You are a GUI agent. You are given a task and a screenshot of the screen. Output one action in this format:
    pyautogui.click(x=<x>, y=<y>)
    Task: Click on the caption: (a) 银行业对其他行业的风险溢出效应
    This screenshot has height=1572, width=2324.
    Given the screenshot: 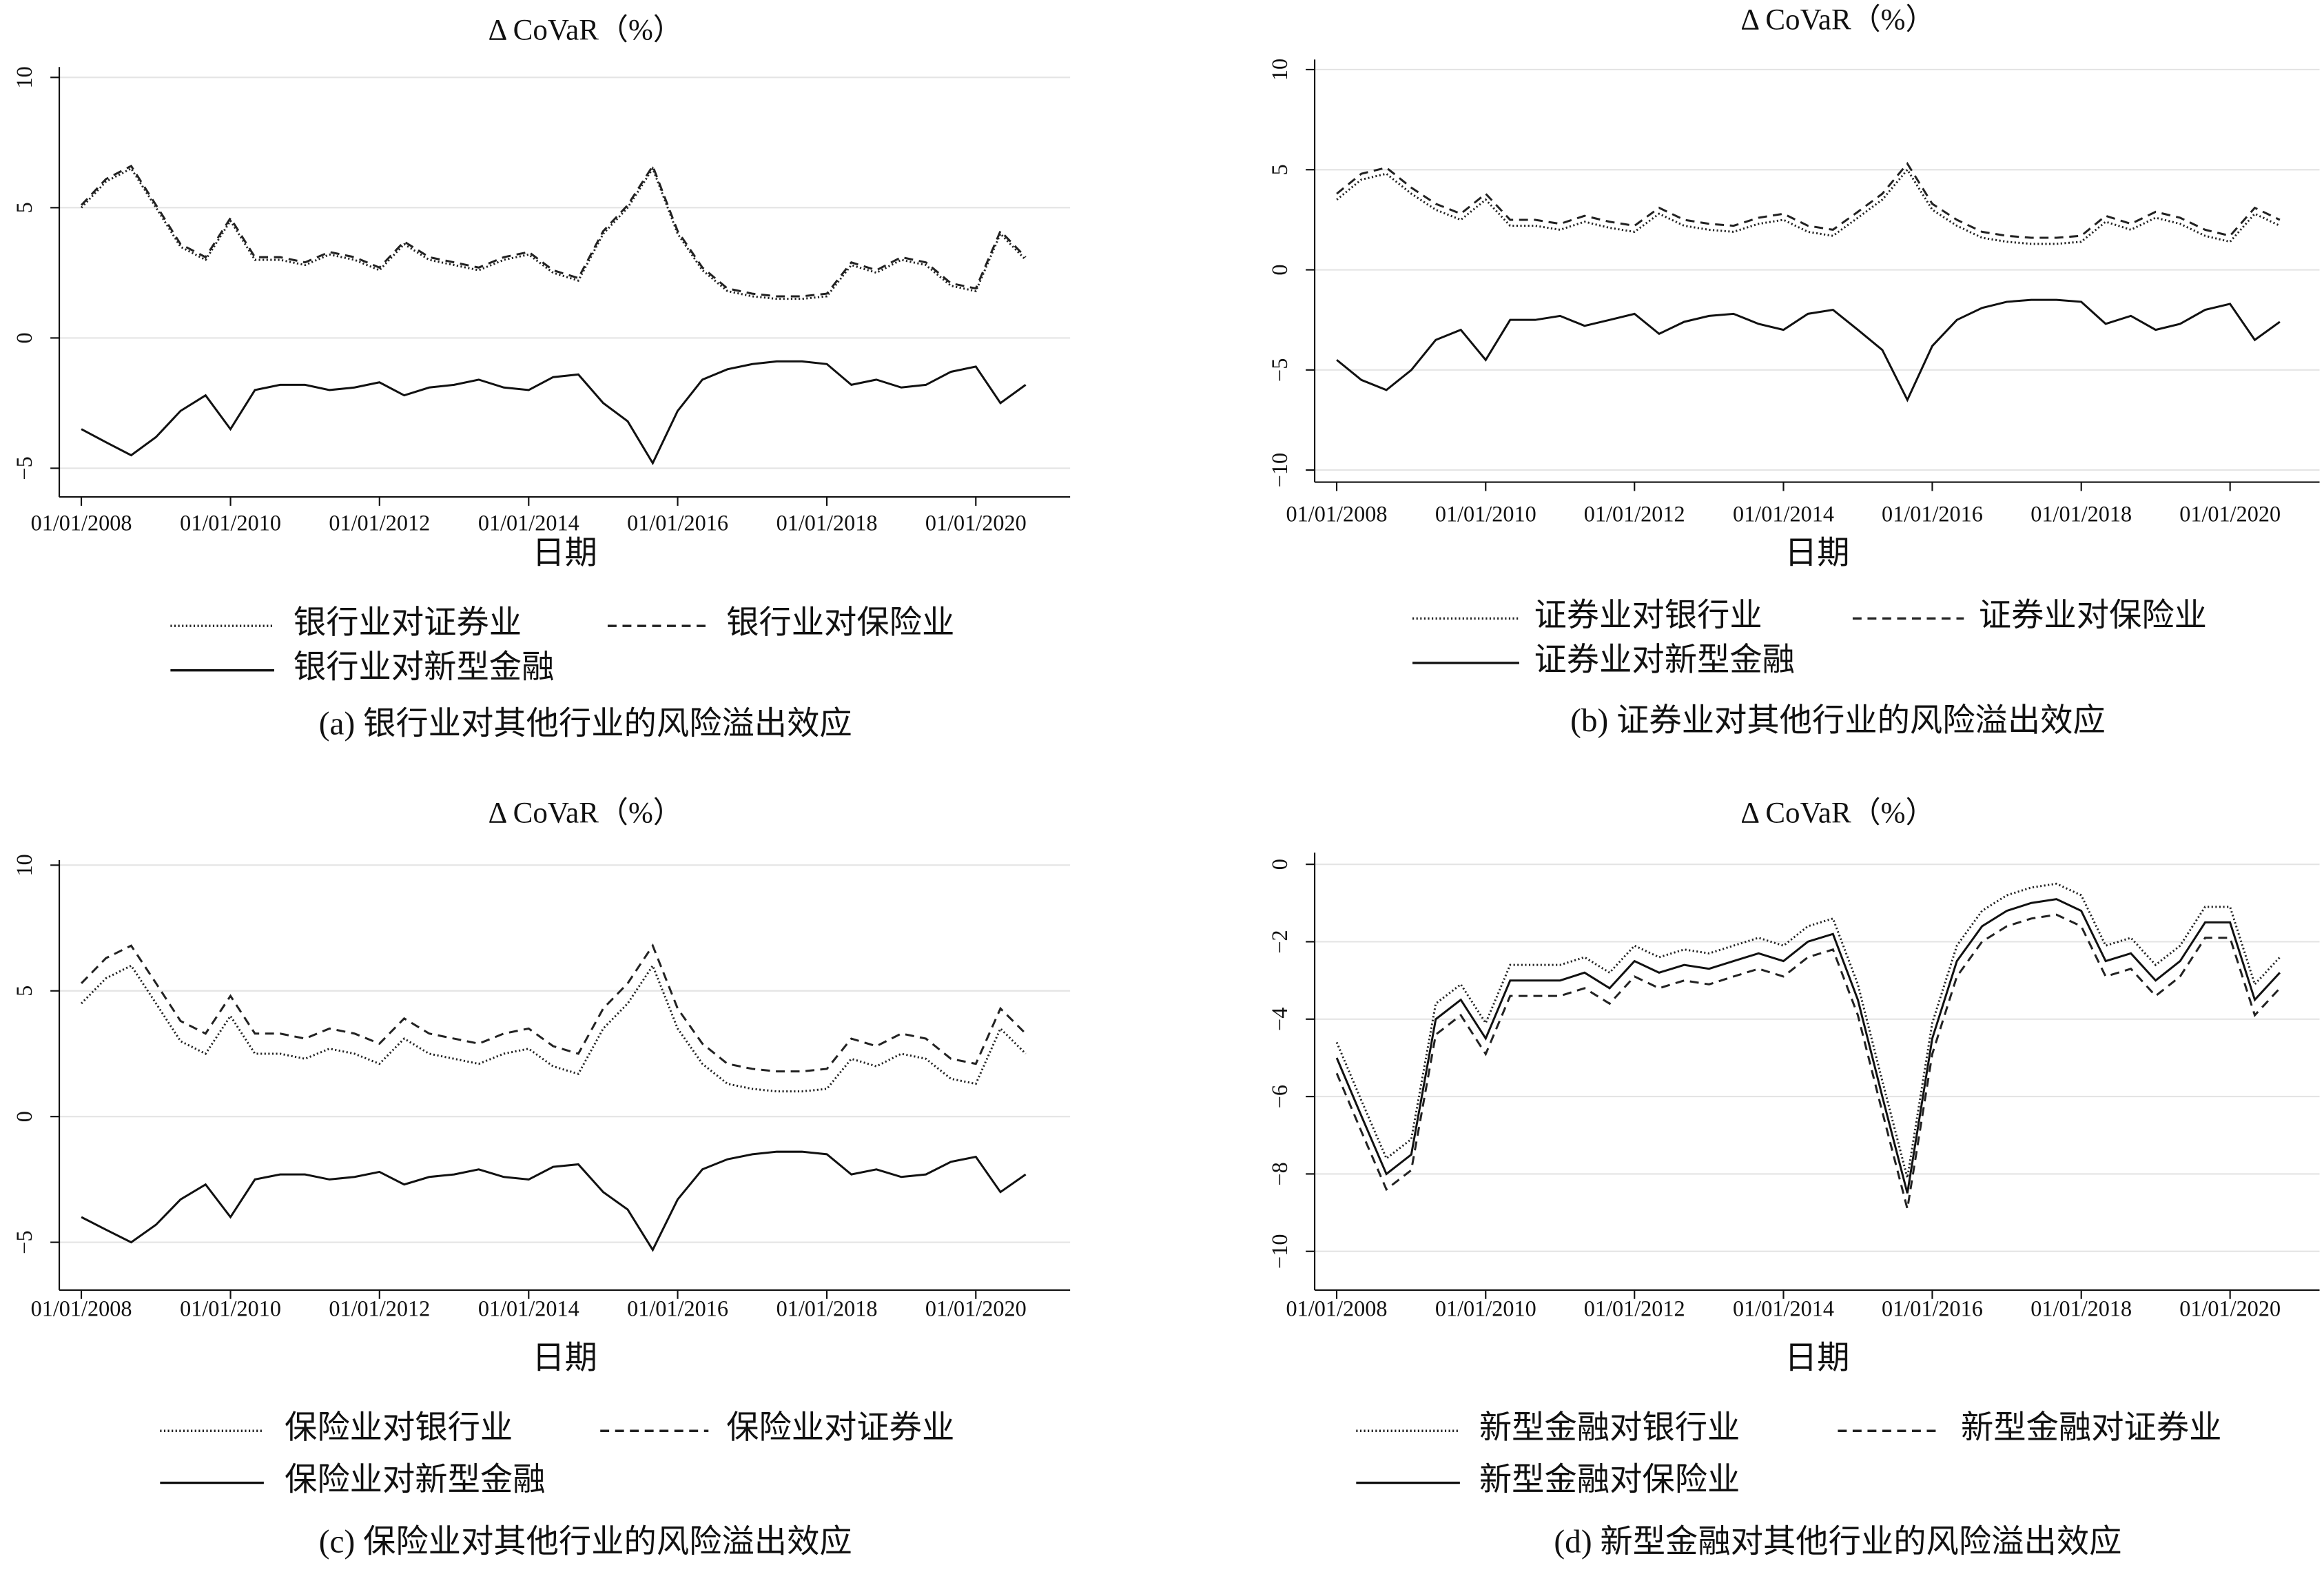 What is the action you would take?
    pyautogui.click(x=585, y=724)
    